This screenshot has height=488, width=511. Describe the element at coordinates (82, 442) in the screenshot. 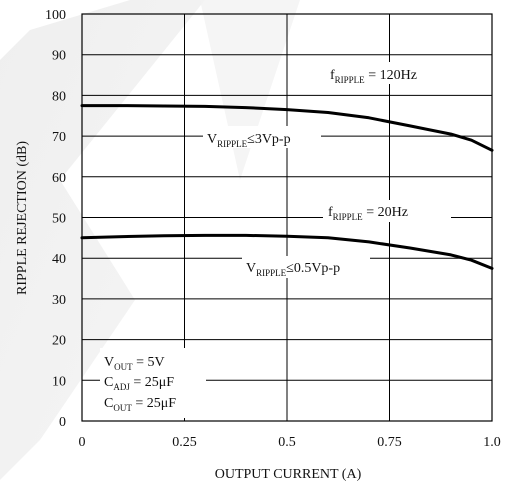

I see `x-tick-label-0: 0` at that location.